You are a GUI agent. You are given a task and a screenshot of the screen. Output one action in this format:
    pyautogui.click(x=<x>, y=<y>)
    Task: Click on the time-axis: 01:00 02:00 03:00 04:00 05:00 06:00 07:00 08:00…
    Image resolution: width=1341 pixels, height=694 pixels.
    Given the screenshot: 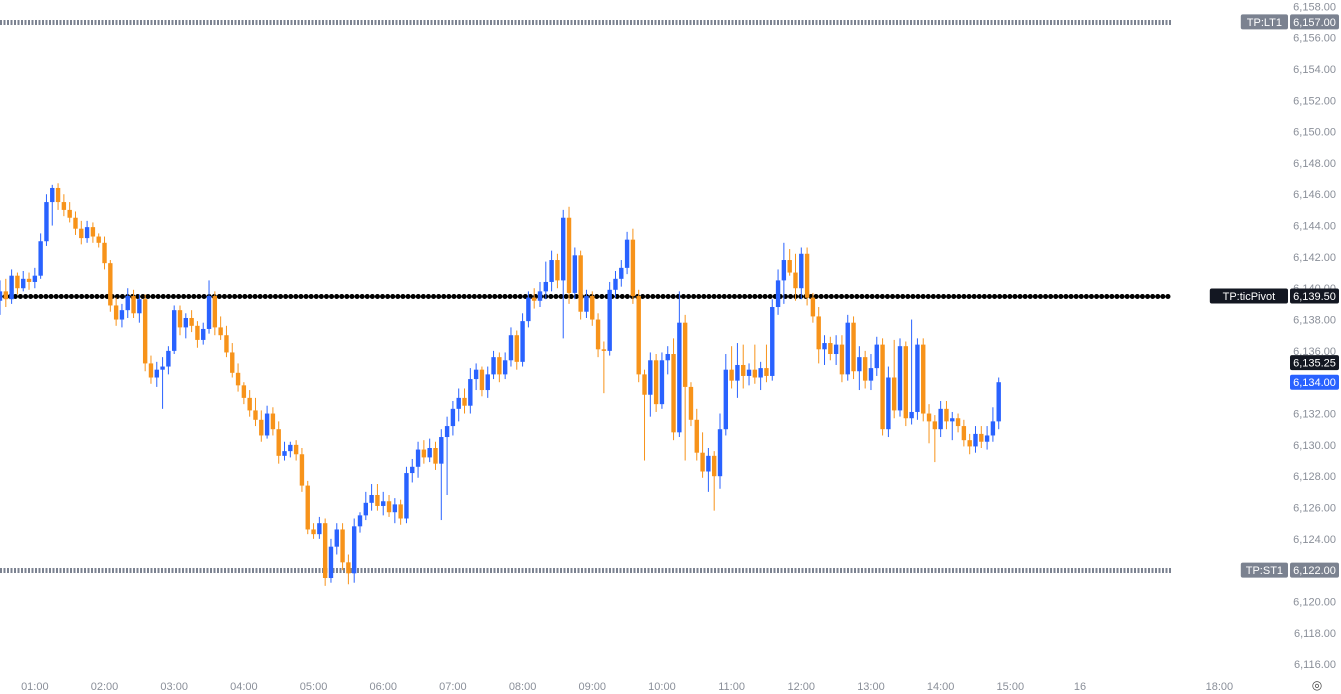 What is the action you would take?
    pyautogui.click(x=627, y=687)
    